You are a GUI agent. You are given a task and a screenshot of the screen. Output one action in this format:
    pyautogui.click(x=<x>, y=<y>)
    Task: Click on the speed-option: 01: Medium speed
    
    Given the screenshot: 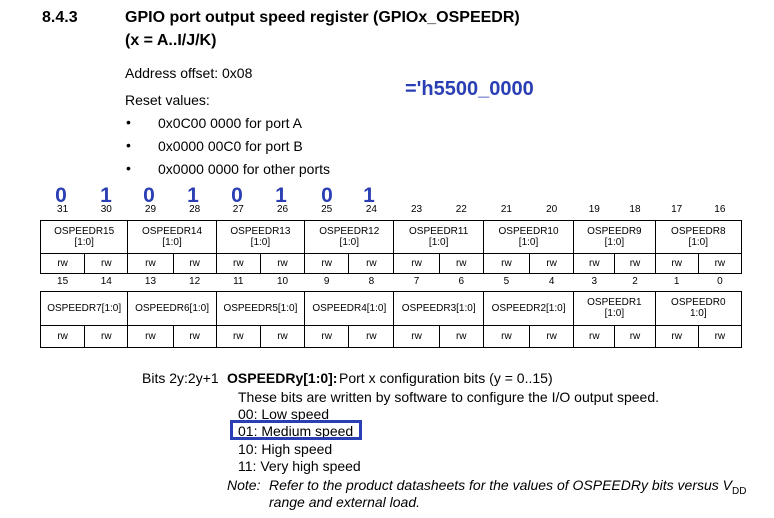 What is the action you would take?
    pyautogui.click(x=296, y=431)
    